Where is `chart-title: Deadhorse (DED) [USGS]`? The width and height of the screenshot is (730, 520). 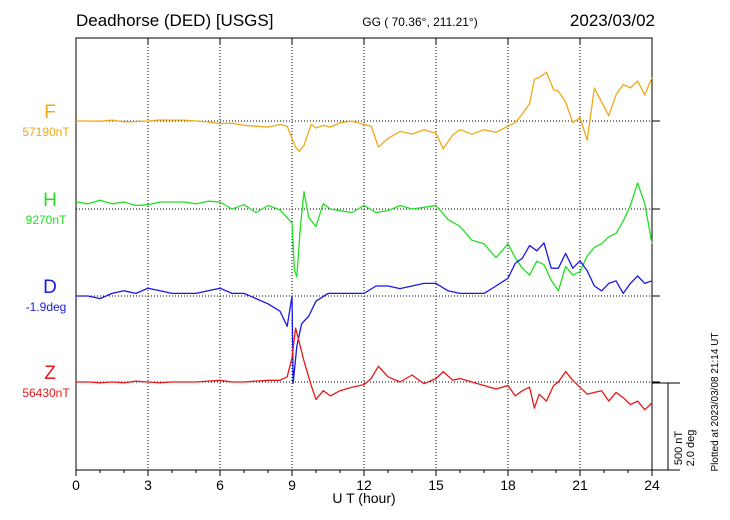 chart-title: Deadhorse (DED) [USGS] is located at coordinates (174, 20).